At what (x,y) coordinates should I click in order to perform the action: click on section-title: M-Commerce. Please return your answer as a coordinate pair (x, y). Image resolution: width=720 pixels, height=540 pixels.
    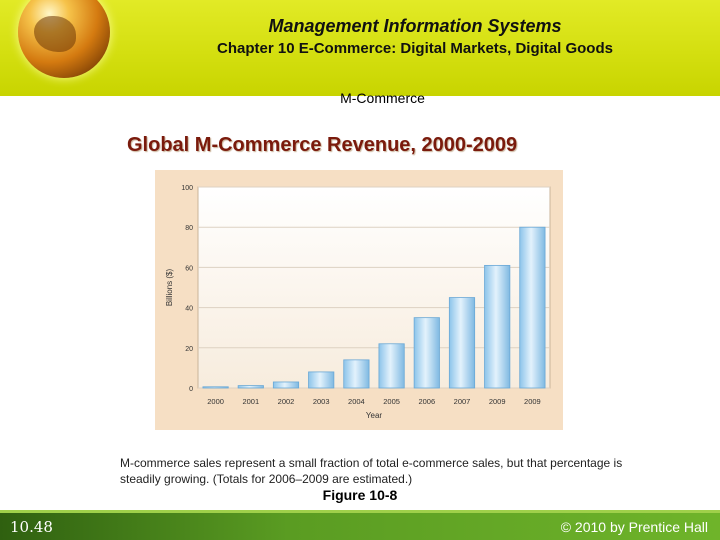
    Looking at the image, I should click on (382, 98).